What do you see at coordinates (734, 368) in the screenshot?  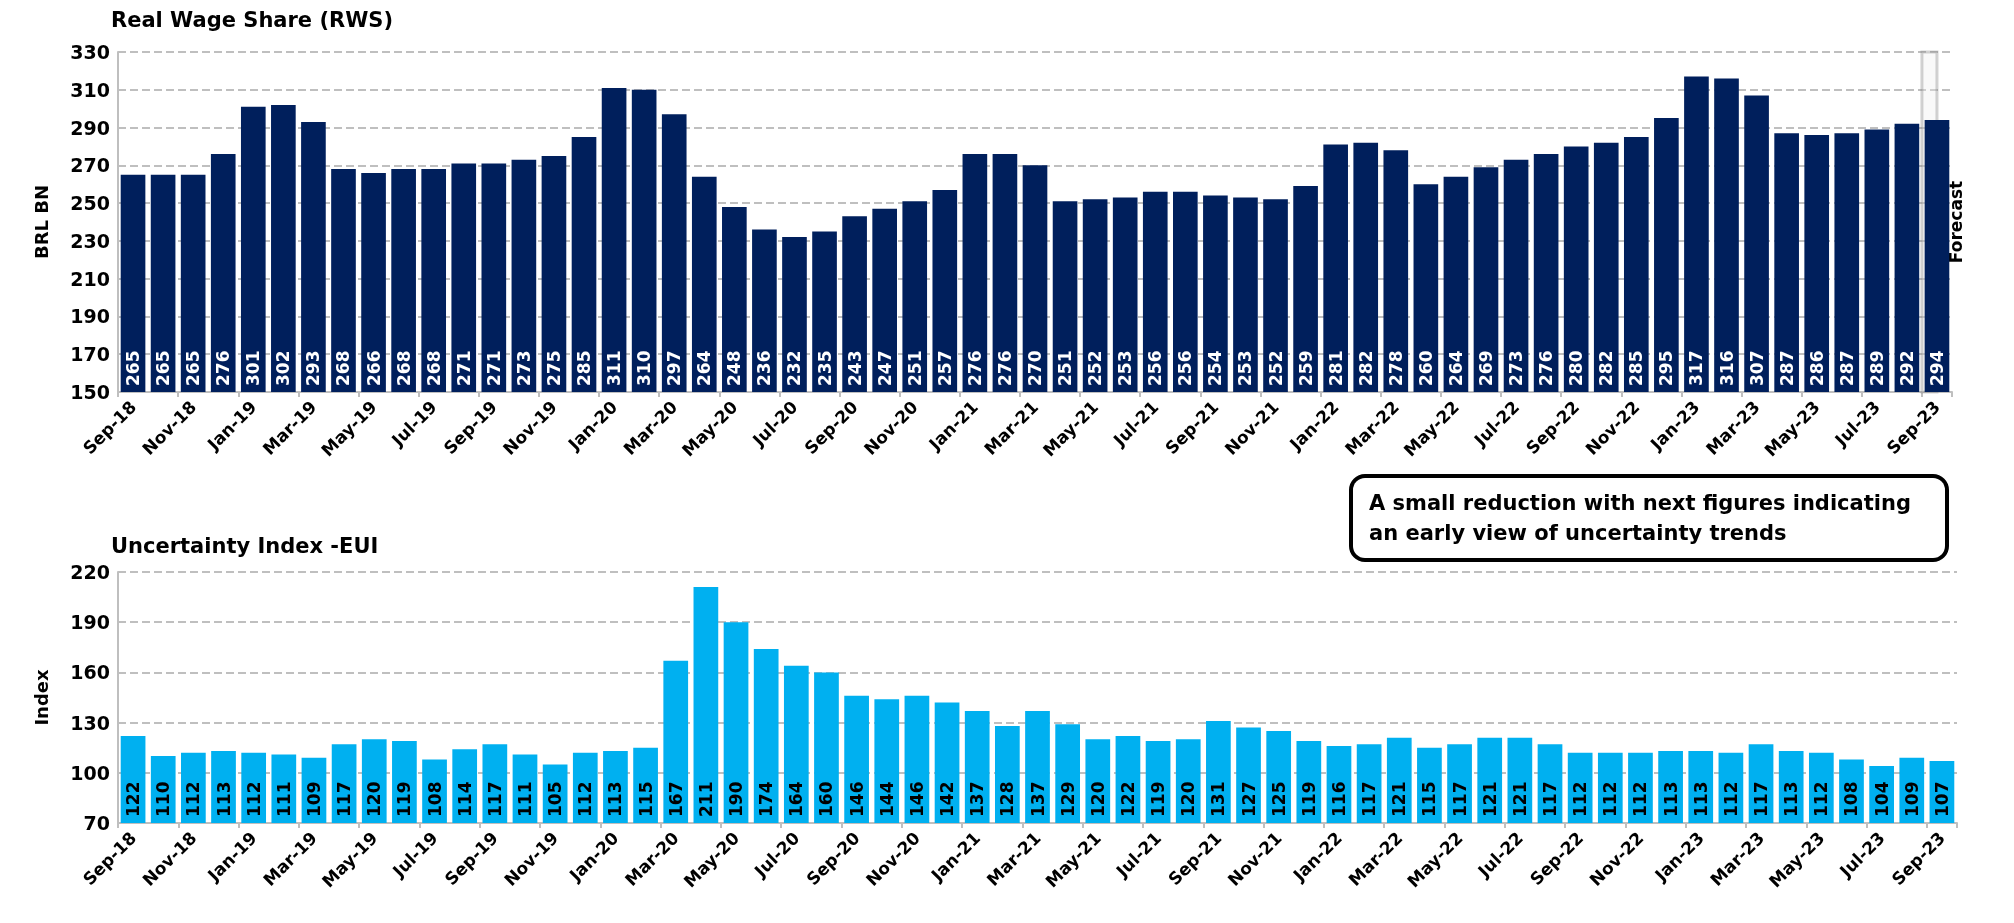 I see `data-label: 248` at bounding box center [734, 368].